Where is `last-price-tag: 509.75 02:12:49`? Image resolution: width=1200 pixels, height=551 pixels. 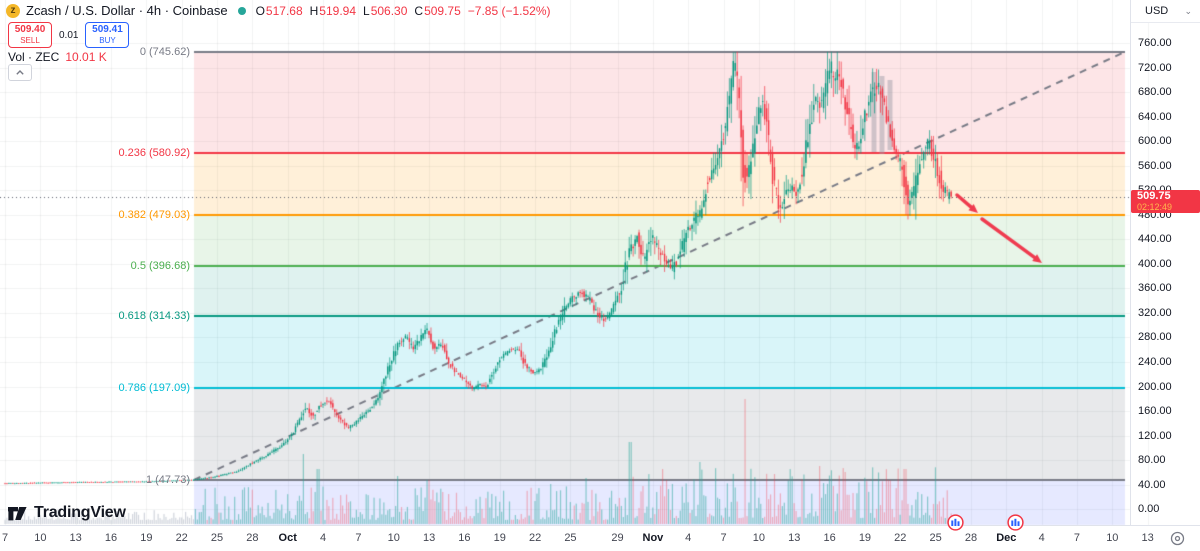 last-price-tag: 509.75 02:12:49 is located at coordinates (1165, 201).